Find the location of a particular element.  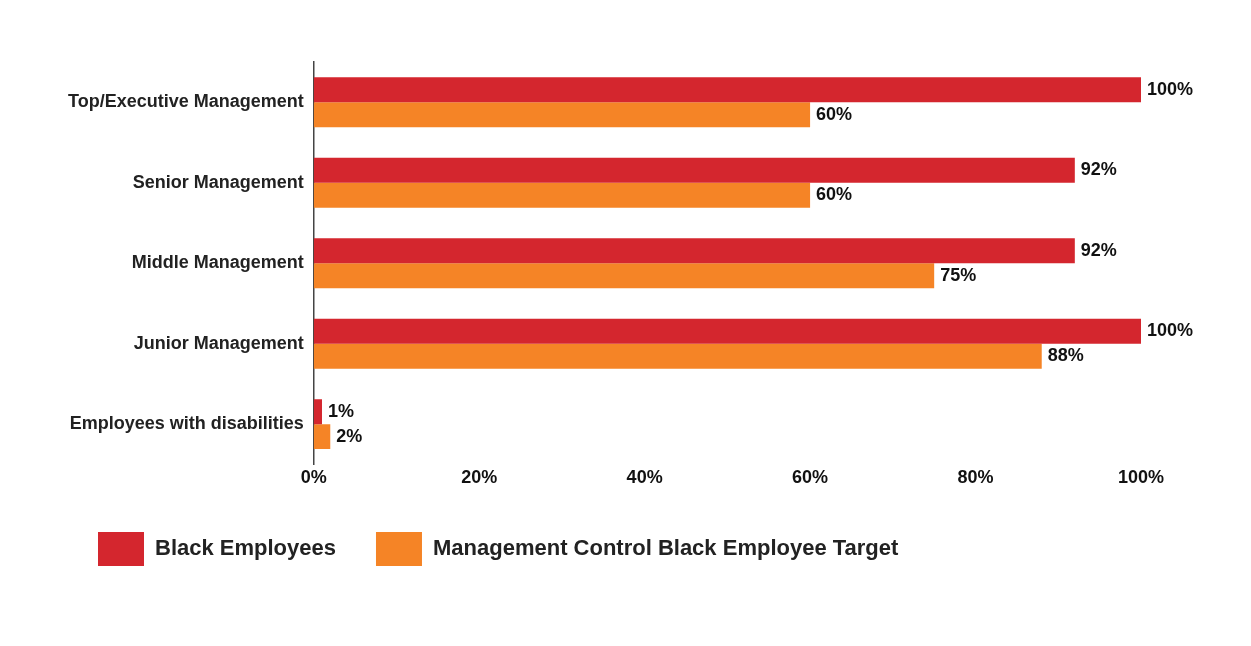

x-tick-label: 20% is located at coordinates (479, 477).